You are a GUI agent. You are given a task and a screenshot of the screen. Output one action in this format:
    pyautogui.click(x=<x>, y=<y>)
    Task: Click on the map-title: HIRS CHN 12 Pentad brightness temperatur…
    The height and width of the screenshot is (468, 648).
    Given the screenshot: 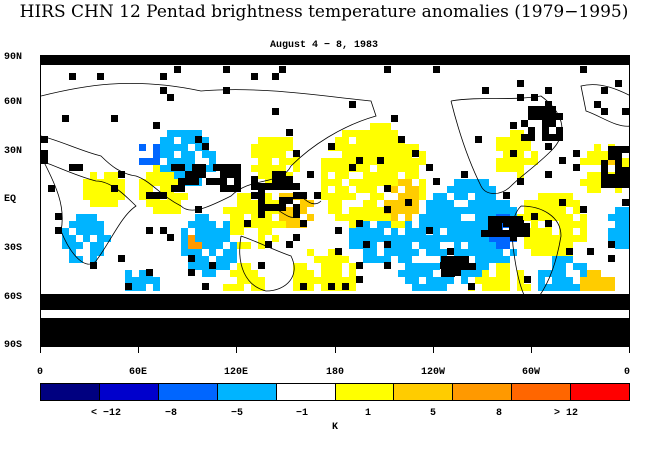 What is the action you would take?
    pyautogui.click(x=324, y=12)
    